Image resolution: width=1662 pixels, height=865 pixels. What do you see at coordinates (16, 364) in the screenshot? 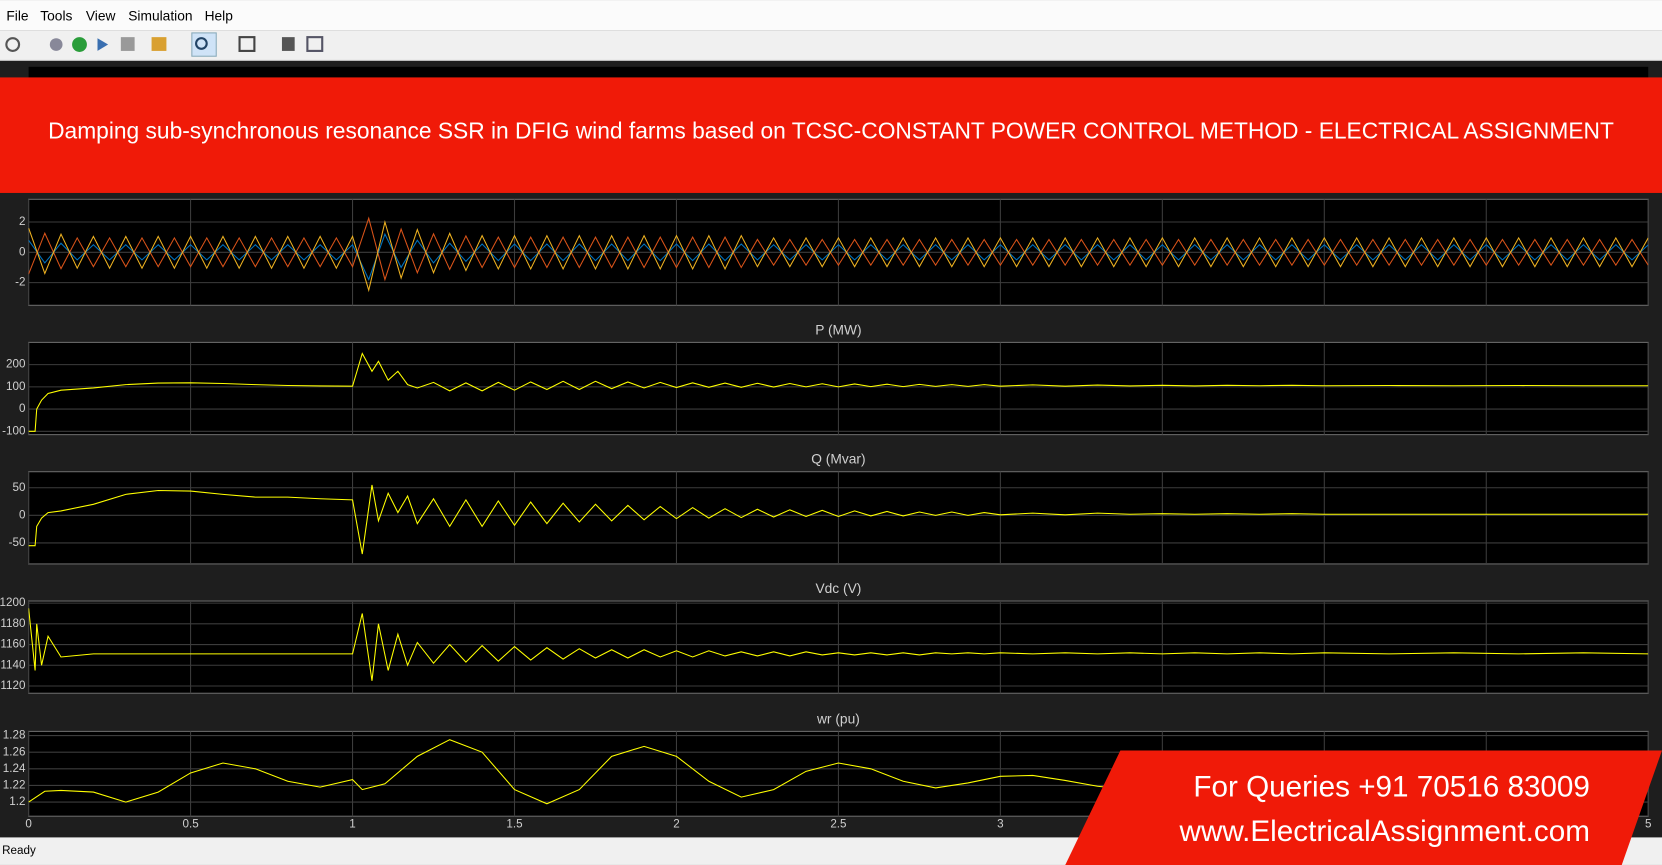
I see `y-tick-label: 200` at bounding box center [16, 364].